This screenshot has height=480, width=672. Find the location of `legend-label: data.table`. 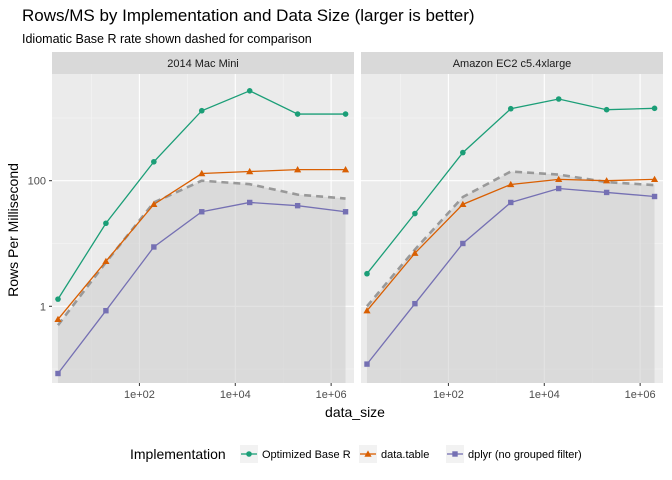

legend-label: data.table is located at coordinates (405, 455).